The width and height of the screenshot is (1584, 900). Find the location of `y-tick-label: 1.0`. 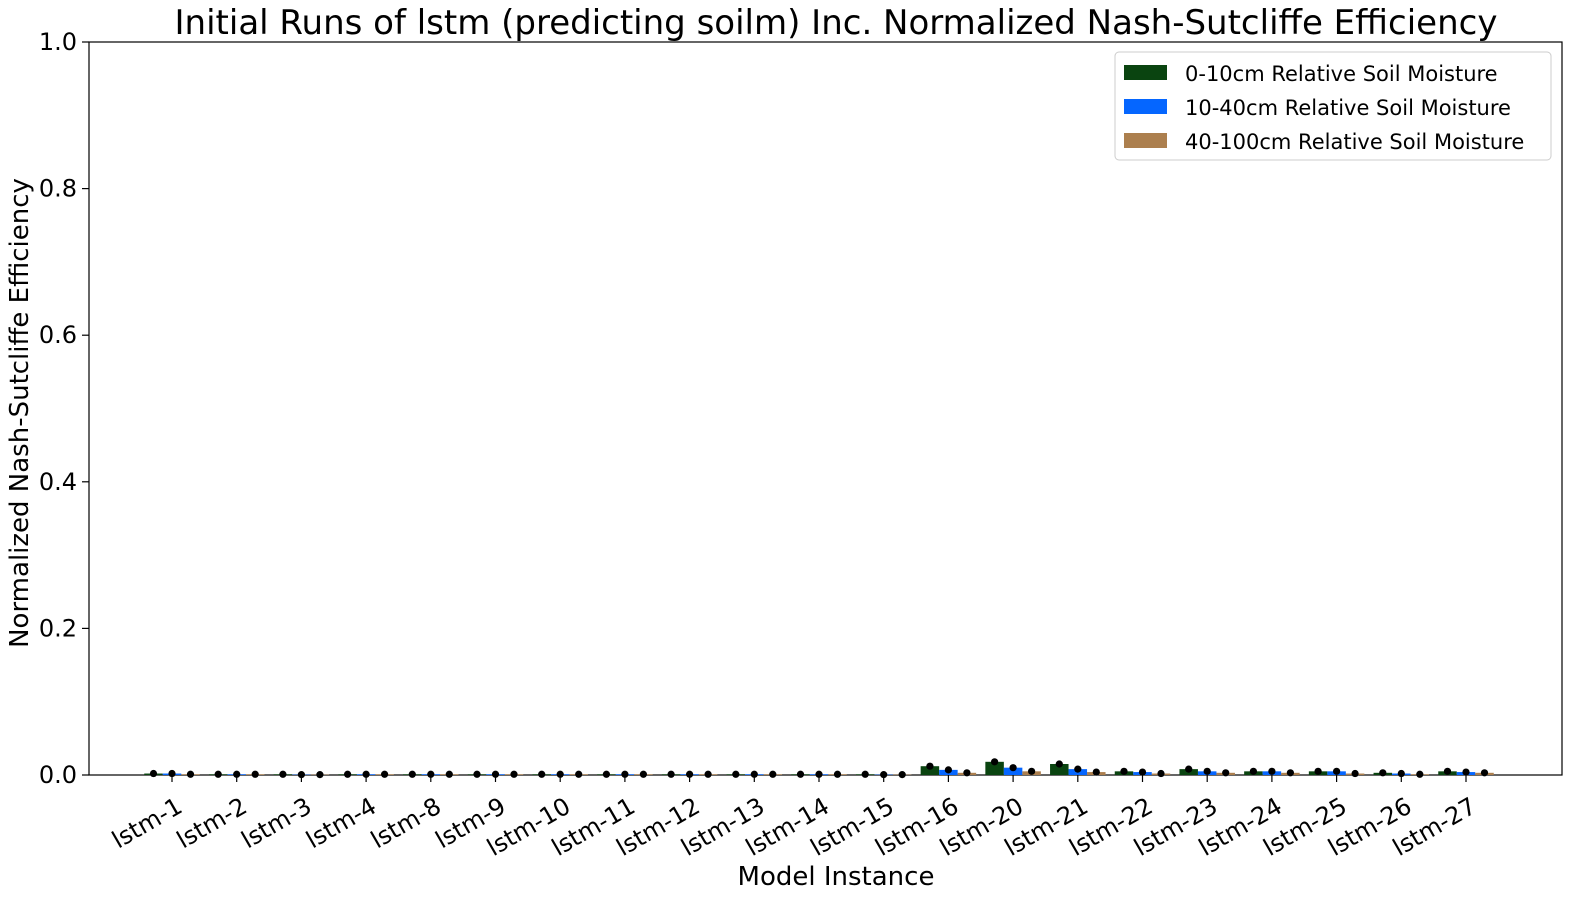

y-tick-label: 1.0 is located at coordinates (58, 42).